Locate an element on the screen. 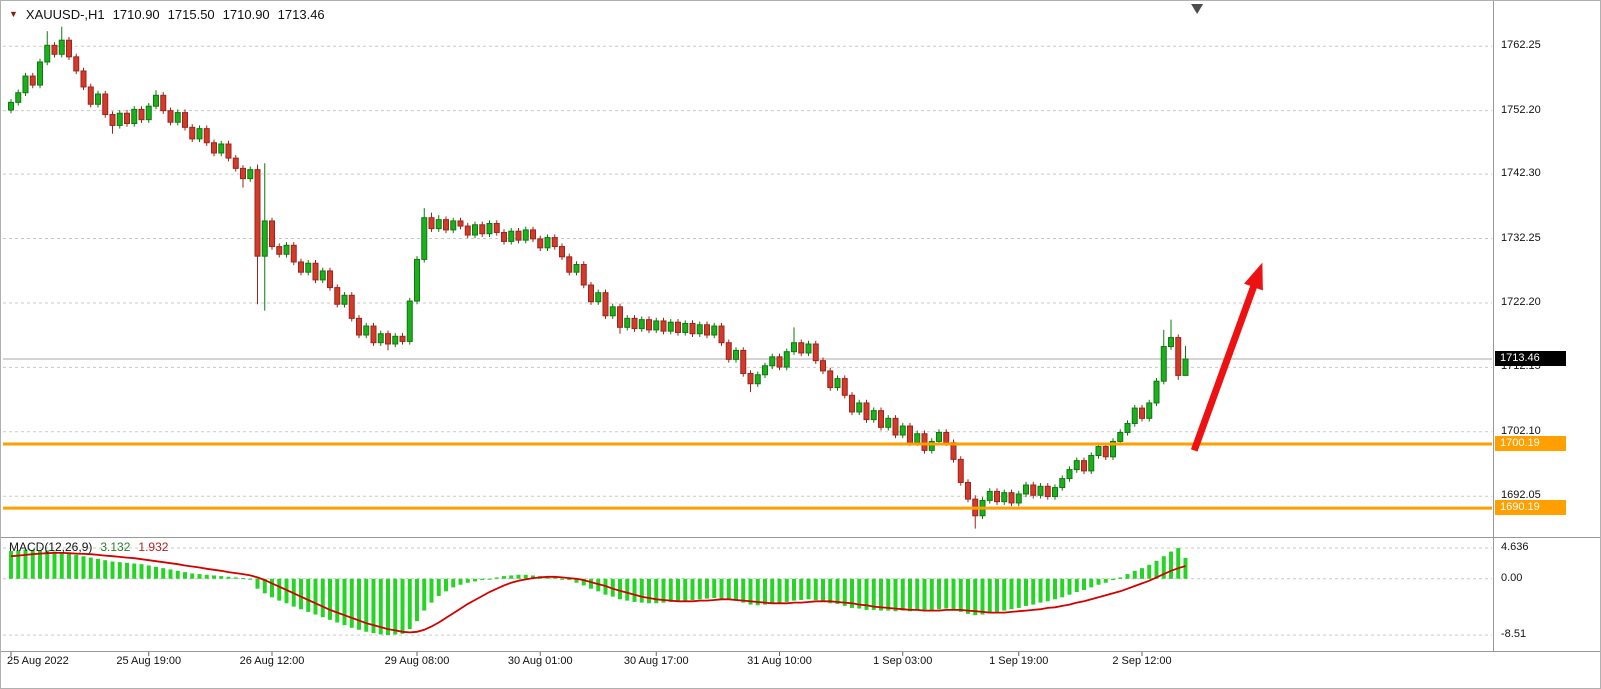 The height and width of the screenshot is (689, 1601). open-value: 1710.90 is located at coordinates (136, 14).